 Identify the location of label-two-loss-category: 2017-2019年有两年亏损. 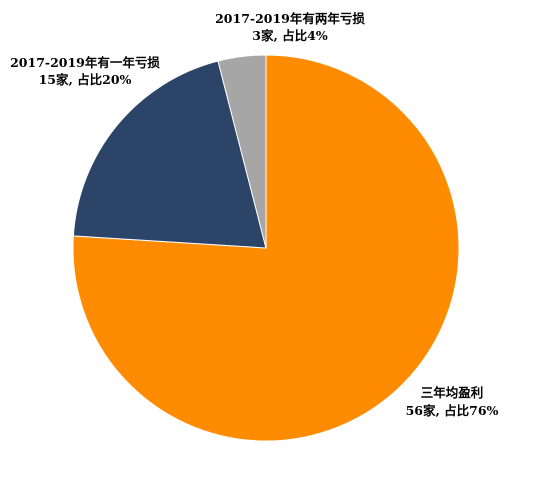
(290, 18).